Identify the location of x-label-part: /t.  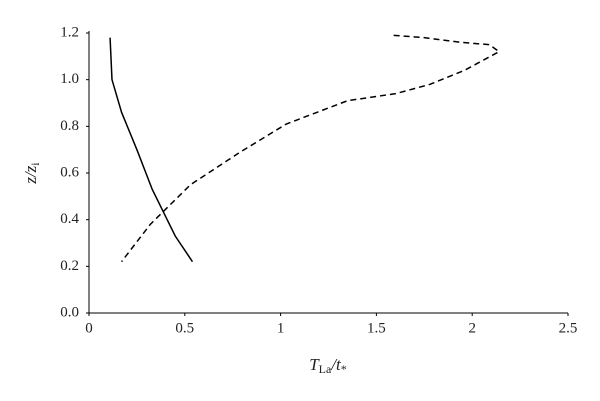
(336, 364).